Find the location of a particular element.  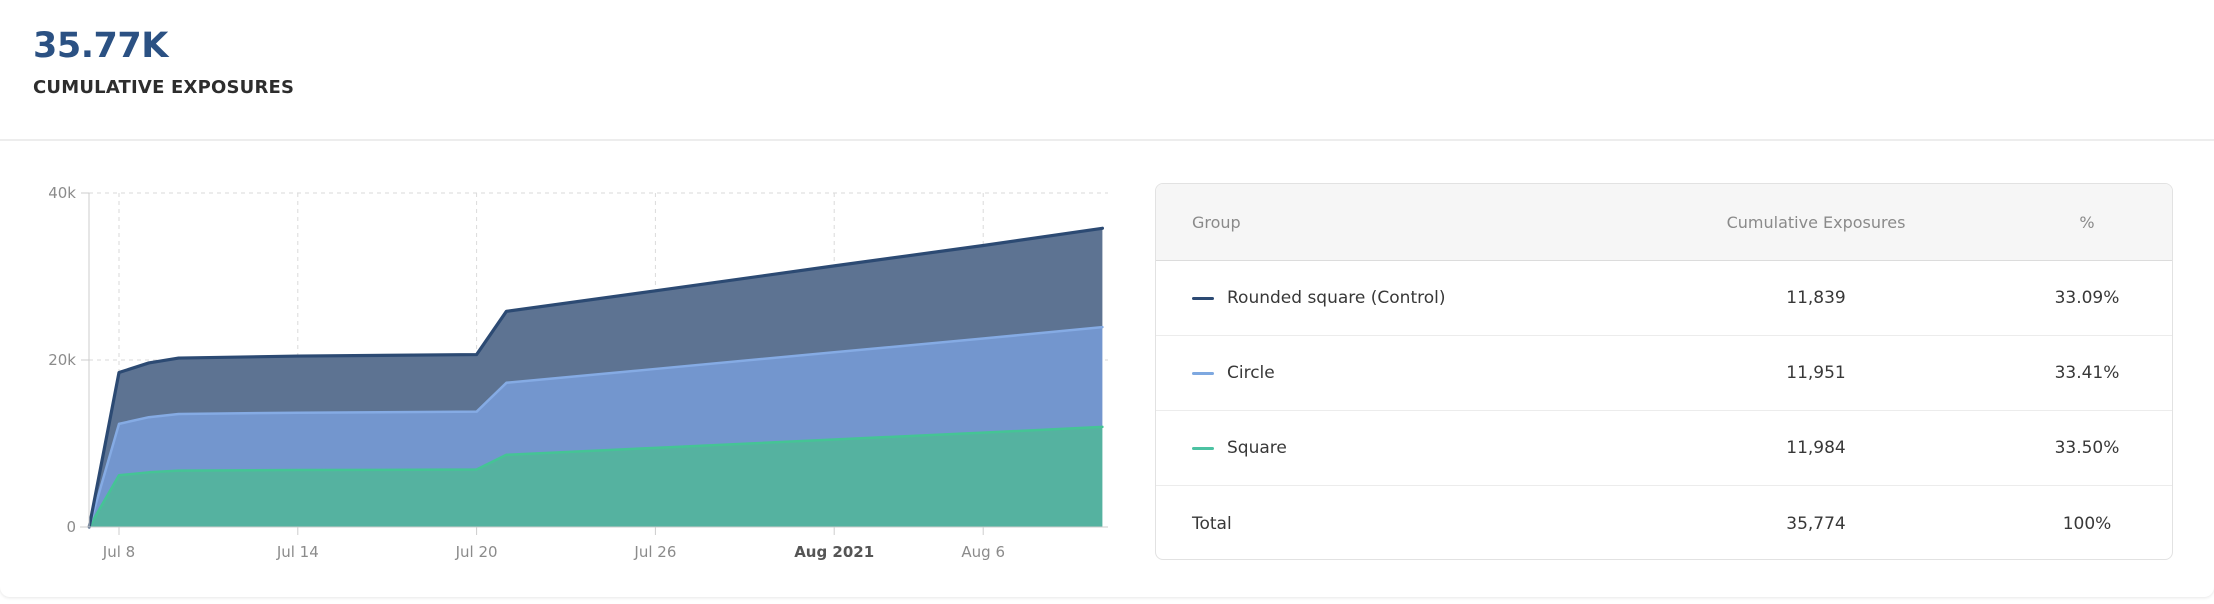

table-row: Square 11,984 33.50% is located at coordinates (1664, 448).